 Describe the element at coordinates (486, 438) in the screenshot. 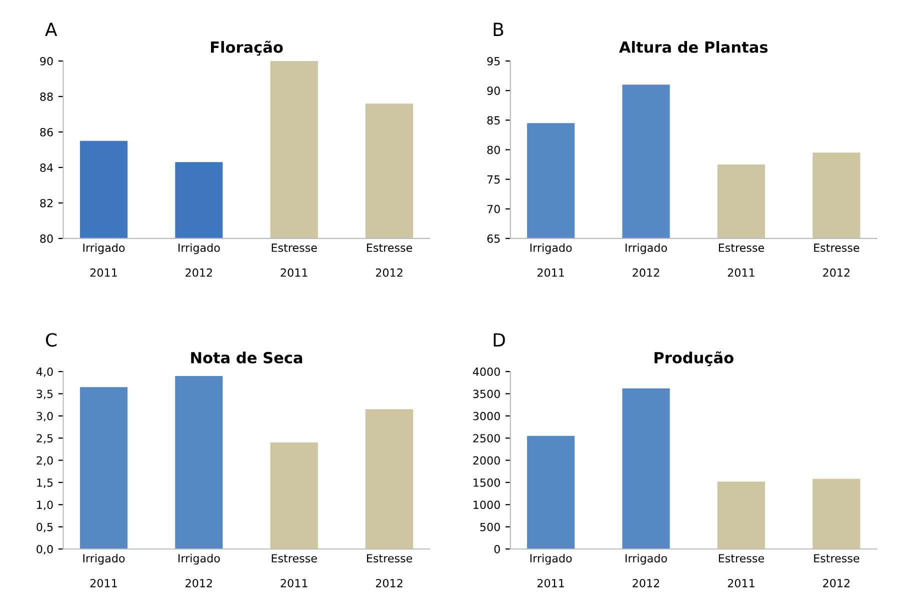

I see `y-tick-label: 2500` at that location.